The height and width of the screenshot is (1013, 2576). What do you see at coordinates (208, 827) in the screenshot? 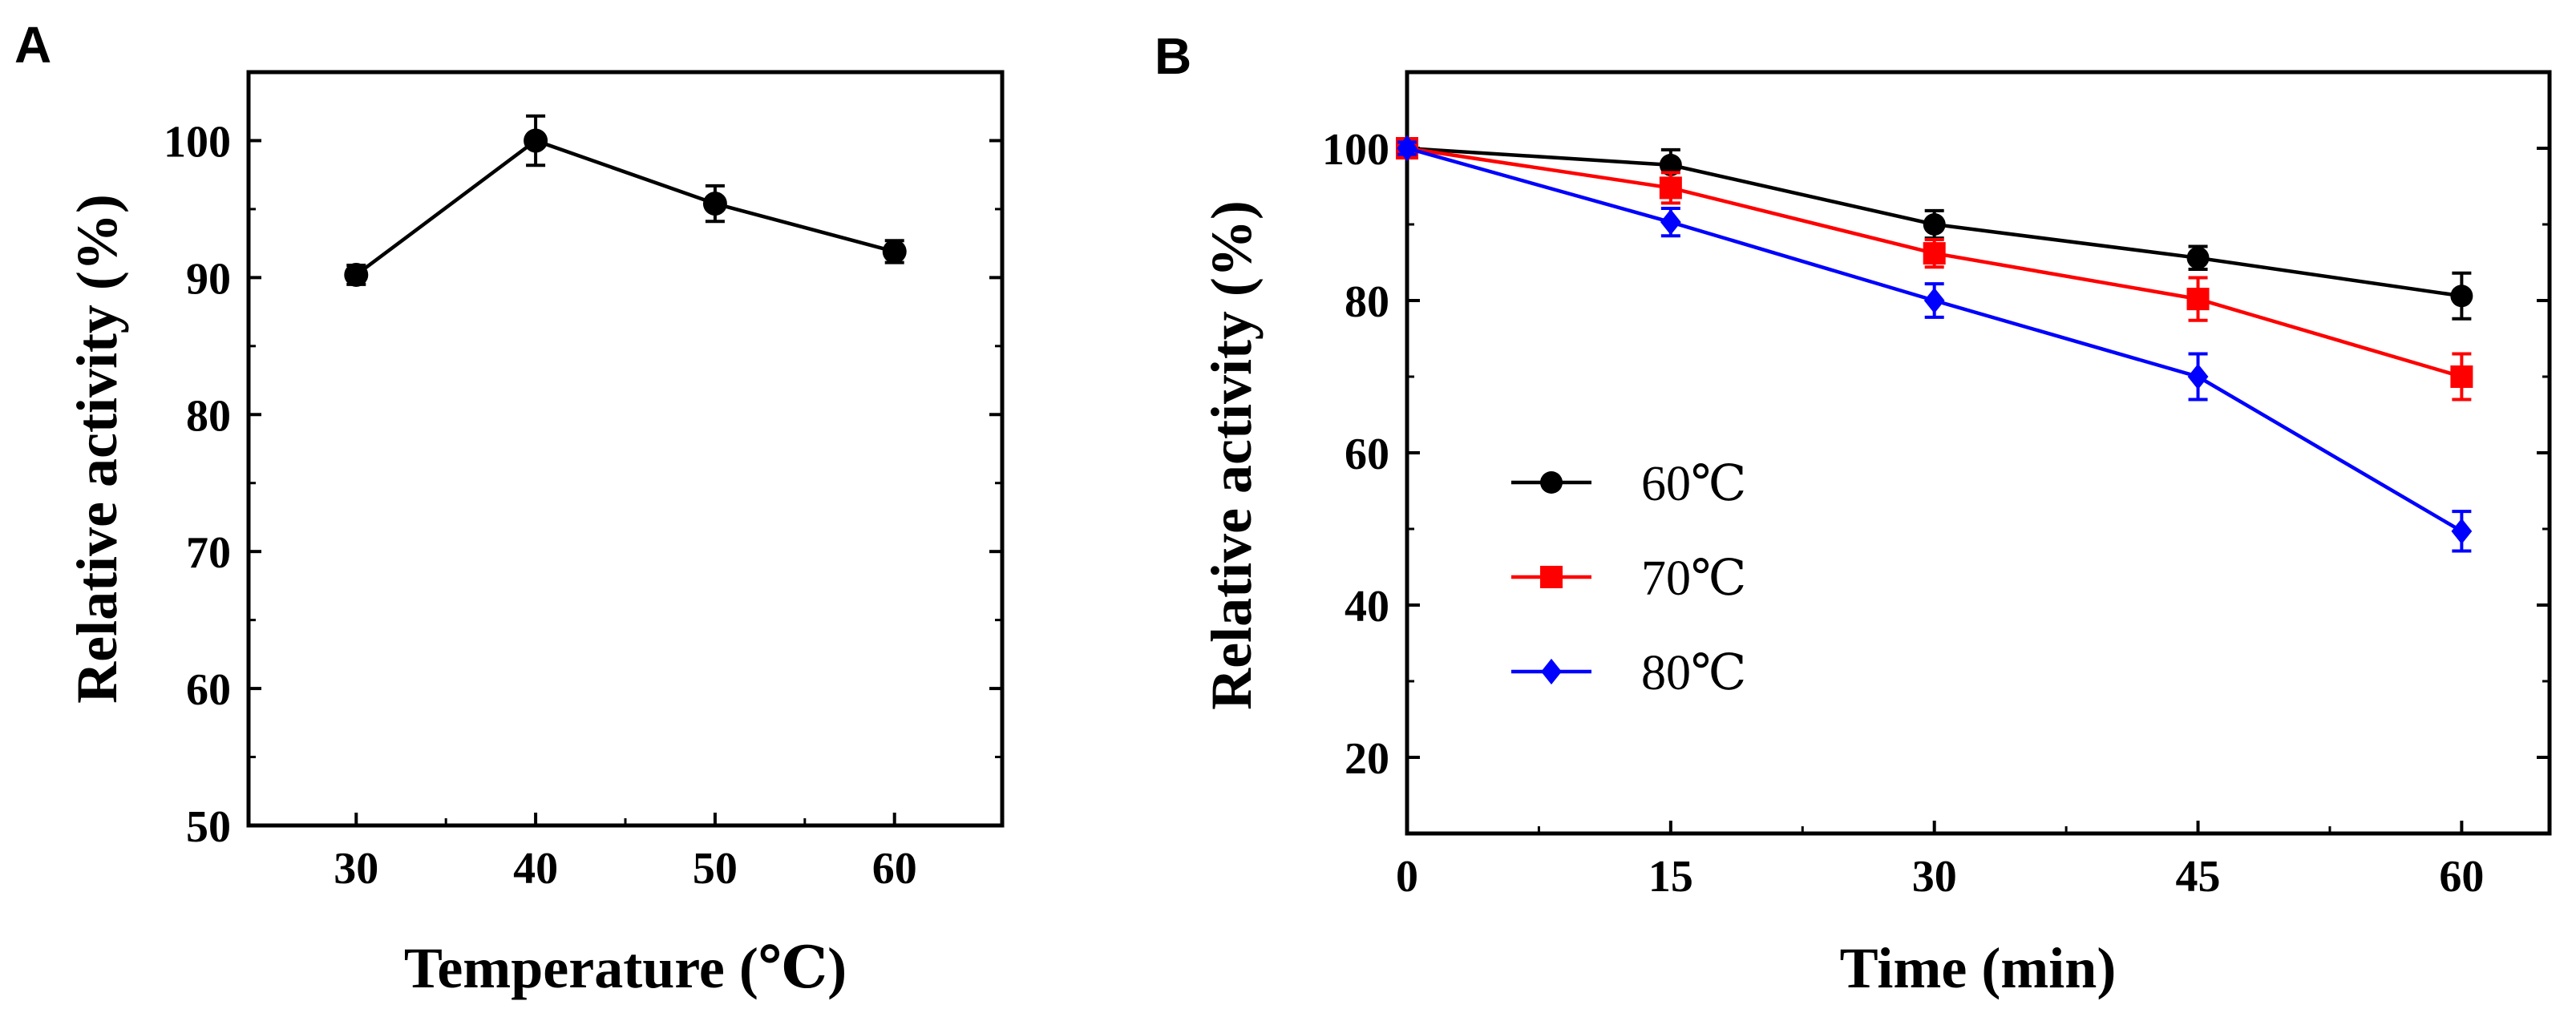
I see `y-tick-label: 50` at bounding box center [208, 827].